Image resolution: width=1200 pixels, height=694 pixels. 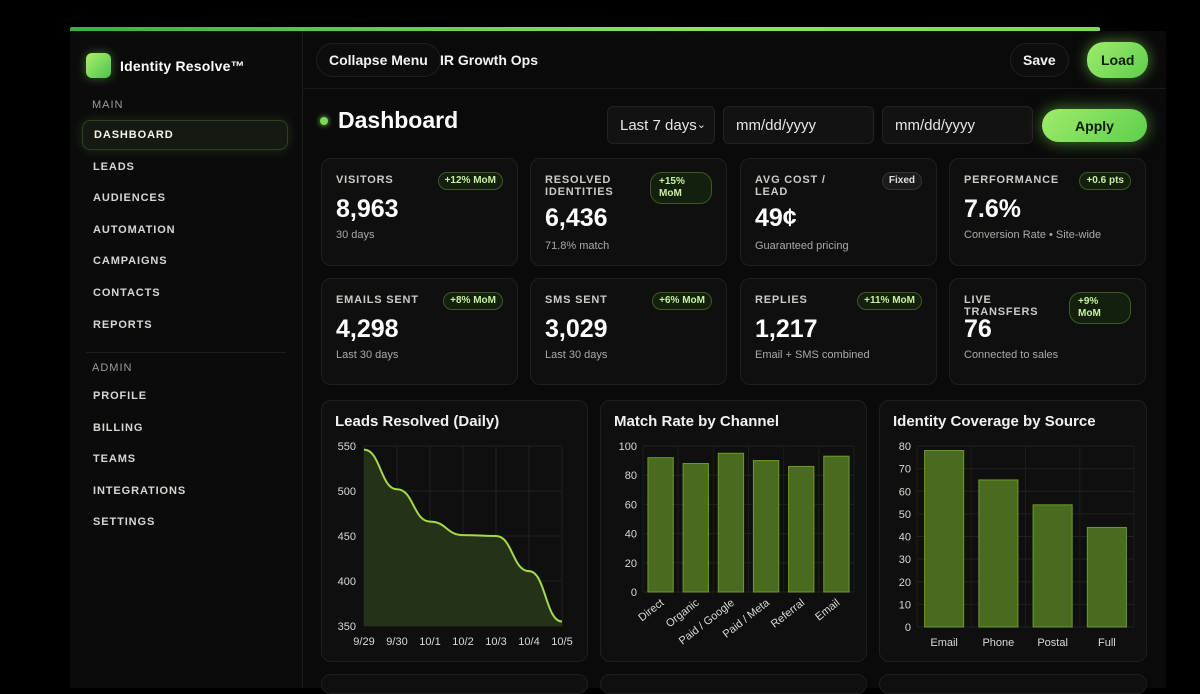 What do you see at coordinates (185, 230) in the screenshot?
I see `sidebar-item-automation: AUTOMATION` at bounding box center [185, 230].